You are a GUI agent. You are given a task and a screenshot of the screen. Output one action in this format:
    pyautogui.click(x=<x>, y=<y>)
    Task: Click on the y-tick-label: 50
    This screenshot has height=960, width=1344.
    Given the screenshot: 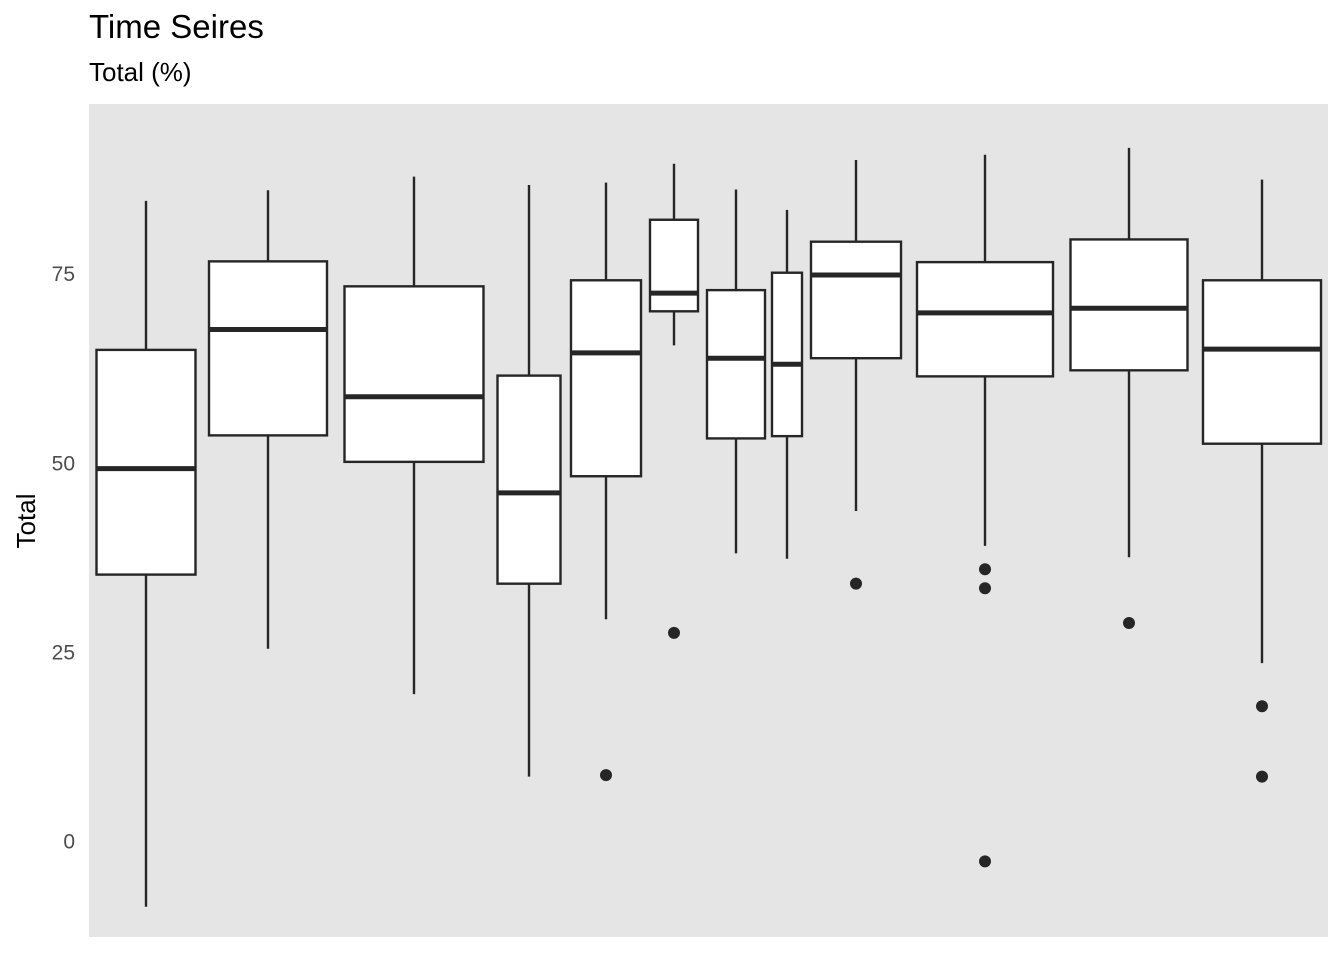 What is the action you would take?
    pyautogui.click(x=63, y=463)
    